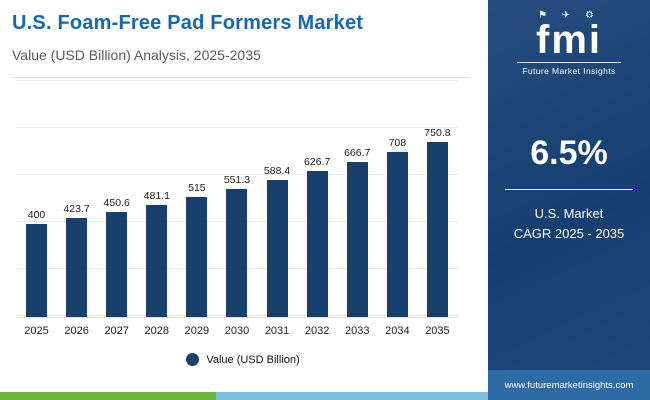  What do you see at coordinates (253, 359) in the screenshot?
I see `legend-label: Value (USD Billion)` at bounding box center [253, 359].